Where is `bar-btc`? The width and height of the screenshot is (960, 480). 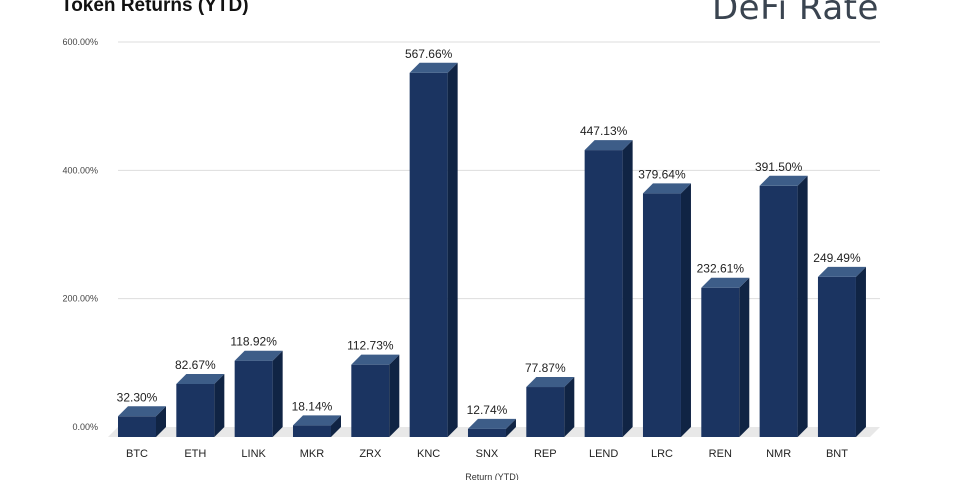 bar-btc is located at coordinates (137, 426).